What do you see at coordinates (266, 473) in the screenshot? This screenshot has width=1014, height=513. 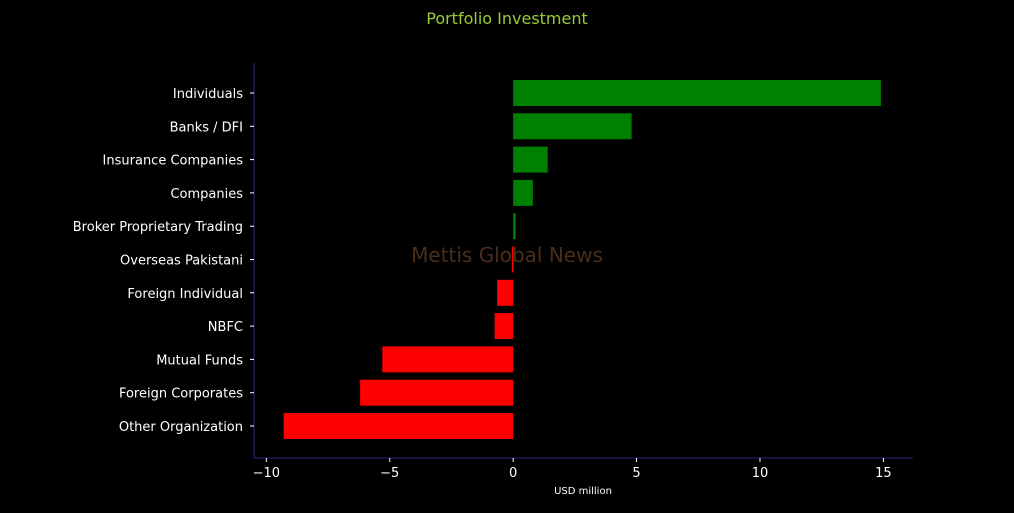 I see `x-tick-label: −10` at bounding box center [266, 473].